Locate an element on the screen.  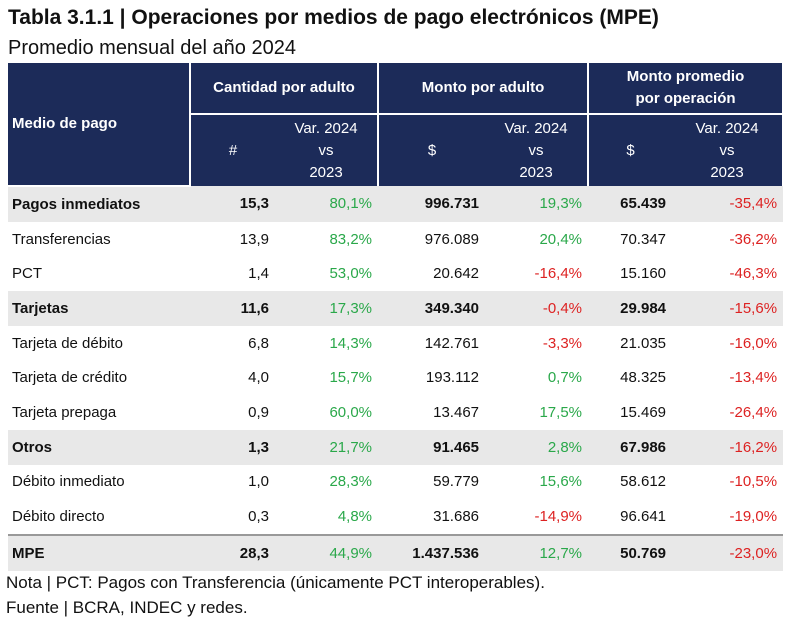
row-label: Tarjeta de crédito is located at coordinates (70, 378).